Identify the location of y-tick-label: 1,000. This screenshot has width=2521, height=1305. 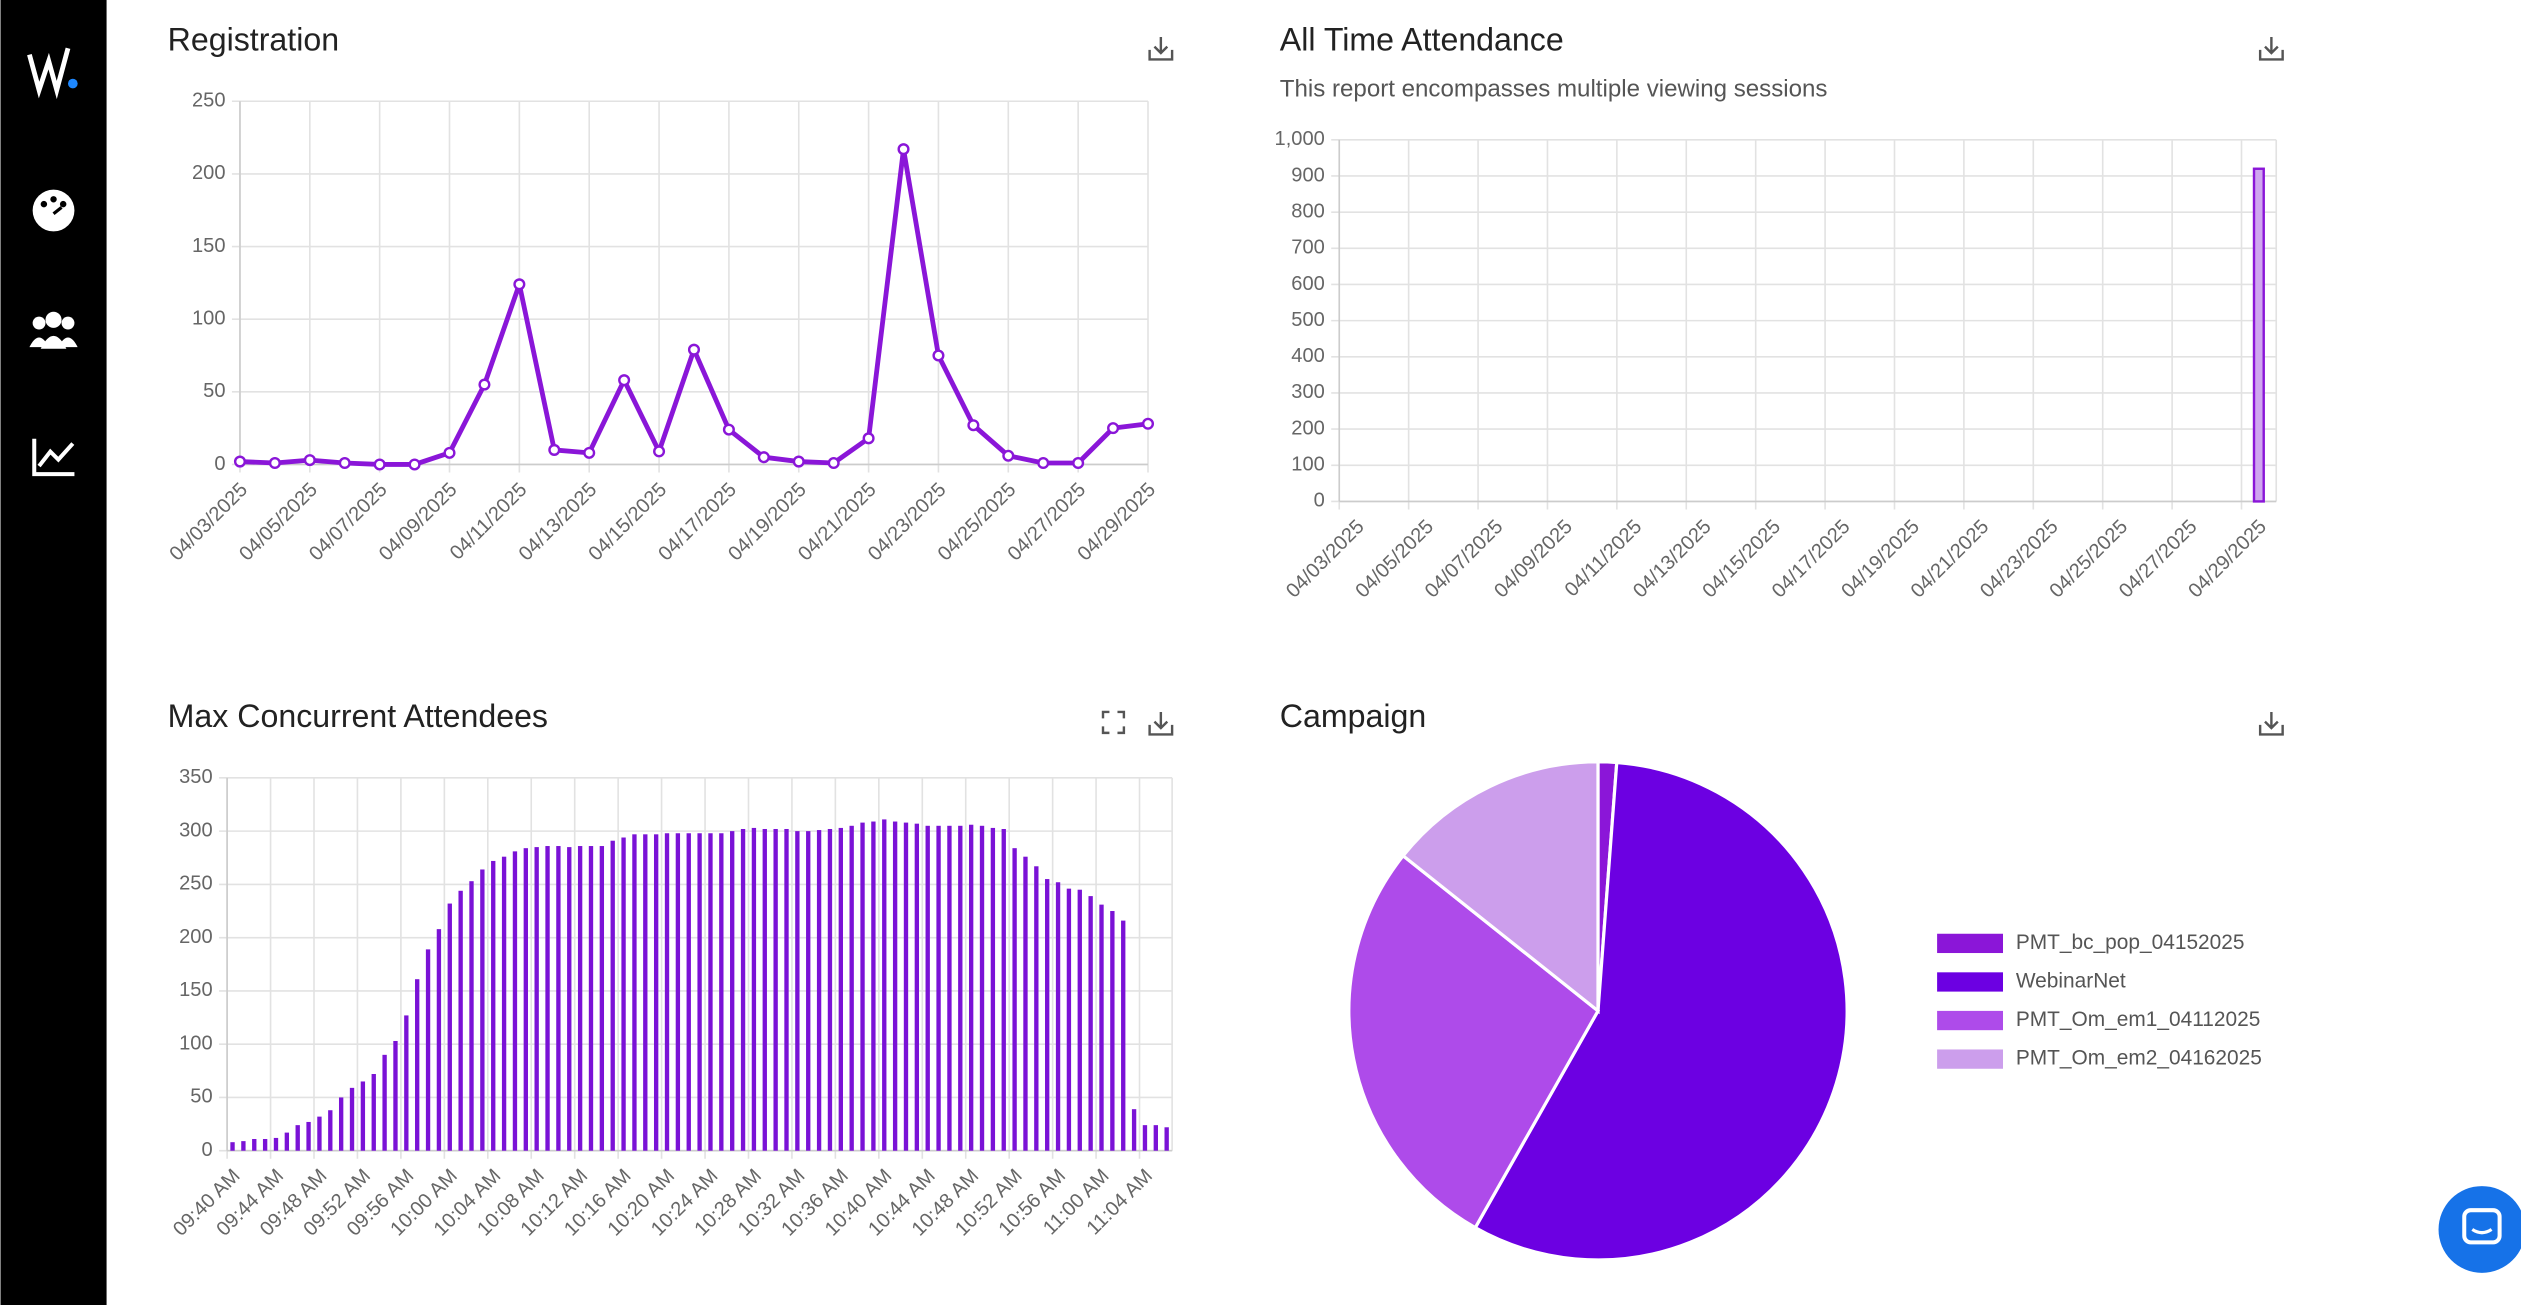
(1300, 139).